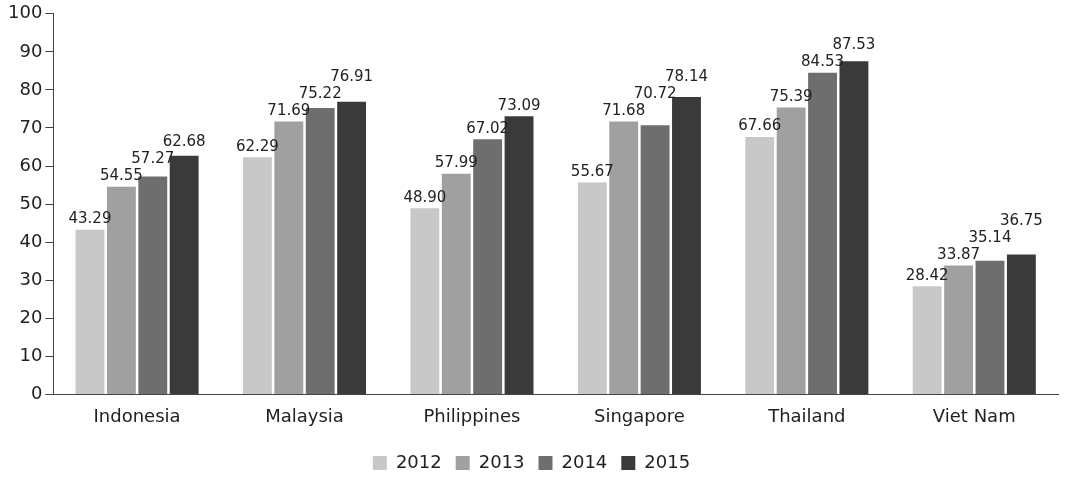 Image resolution: width=1068 pixels, height=487 pixels. What do you see at coordinates (655, 92) in the screenshot?
I see `data-label: 70.72` at bounding box center [655, 92].